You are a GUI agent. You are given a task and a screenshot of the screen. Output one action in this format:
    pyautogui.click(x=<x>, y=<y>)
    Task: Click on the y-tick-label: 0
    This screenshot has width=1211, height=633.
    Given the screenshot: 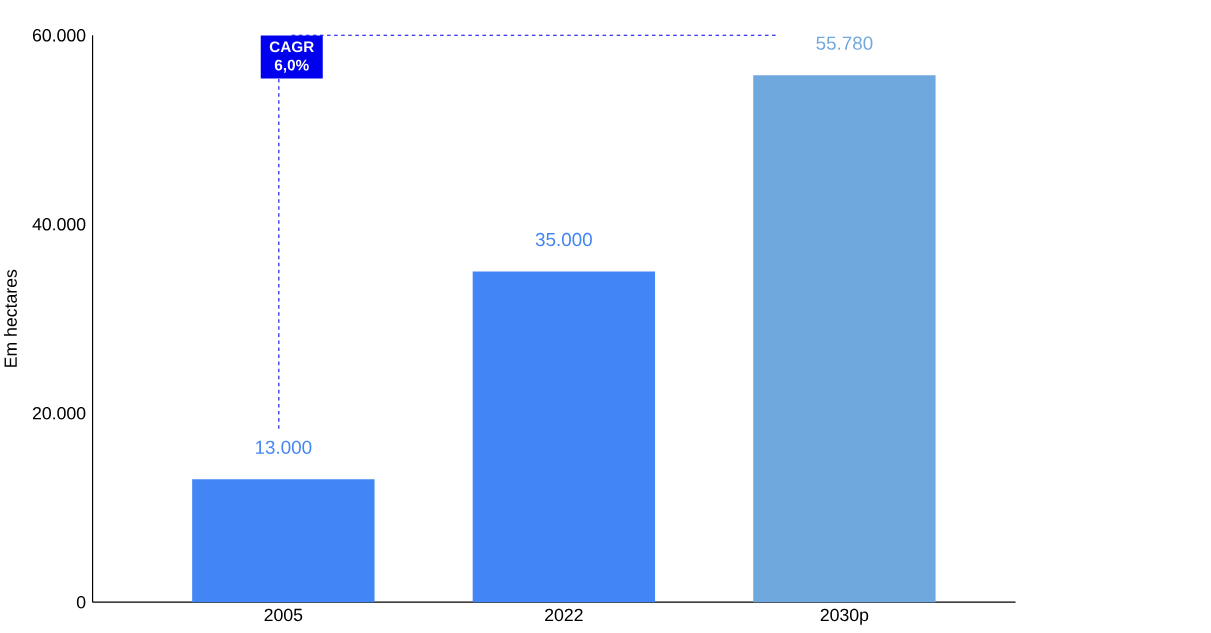 What is the action you would take?
    pyautogui.click(x=81, y=602)
    